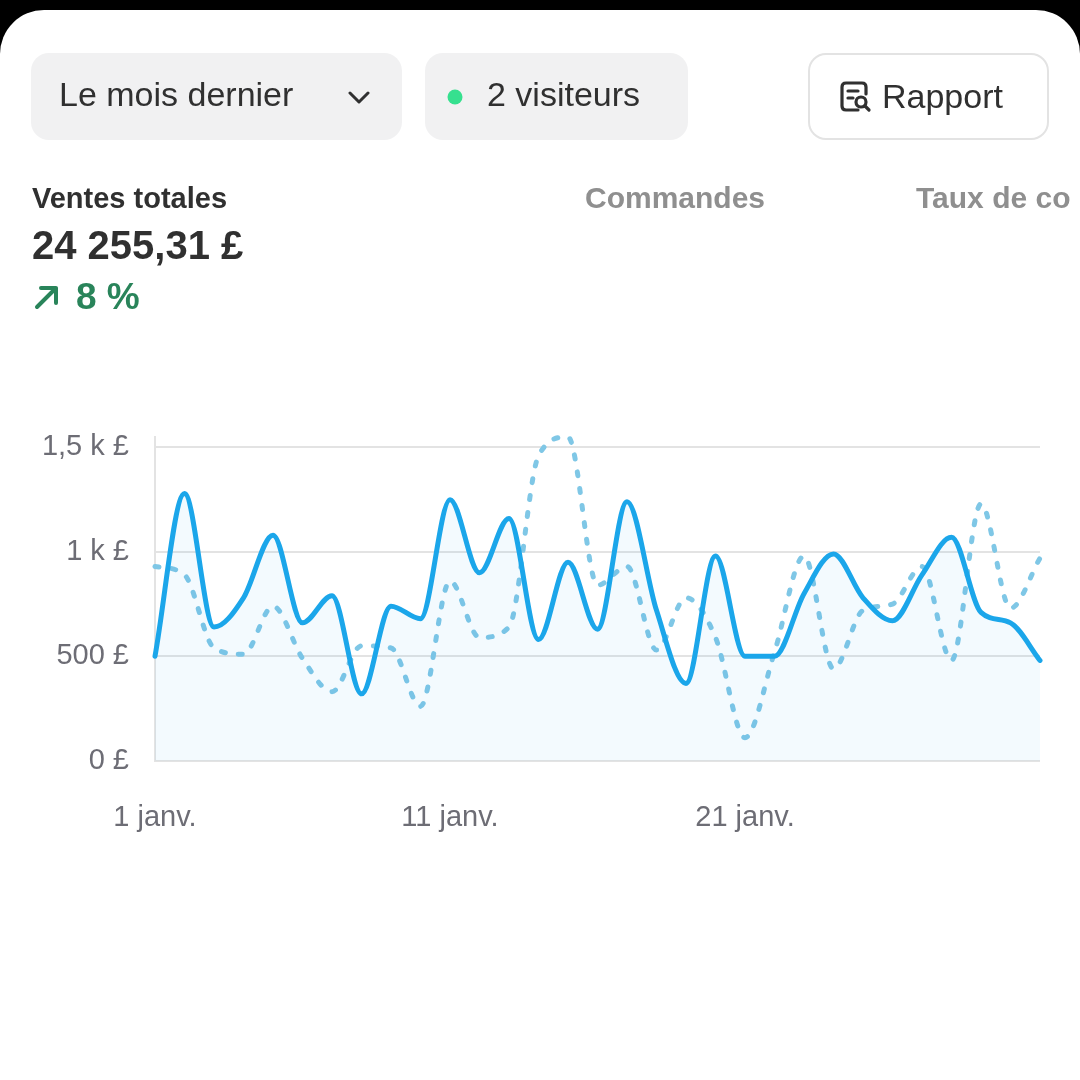 This screenshot has height=1080, width=1080. What do you see at coordinates (450, 816) in the screenshot?
I see `x-tick-label: 11 janv.` at bounding box center [450, 816].